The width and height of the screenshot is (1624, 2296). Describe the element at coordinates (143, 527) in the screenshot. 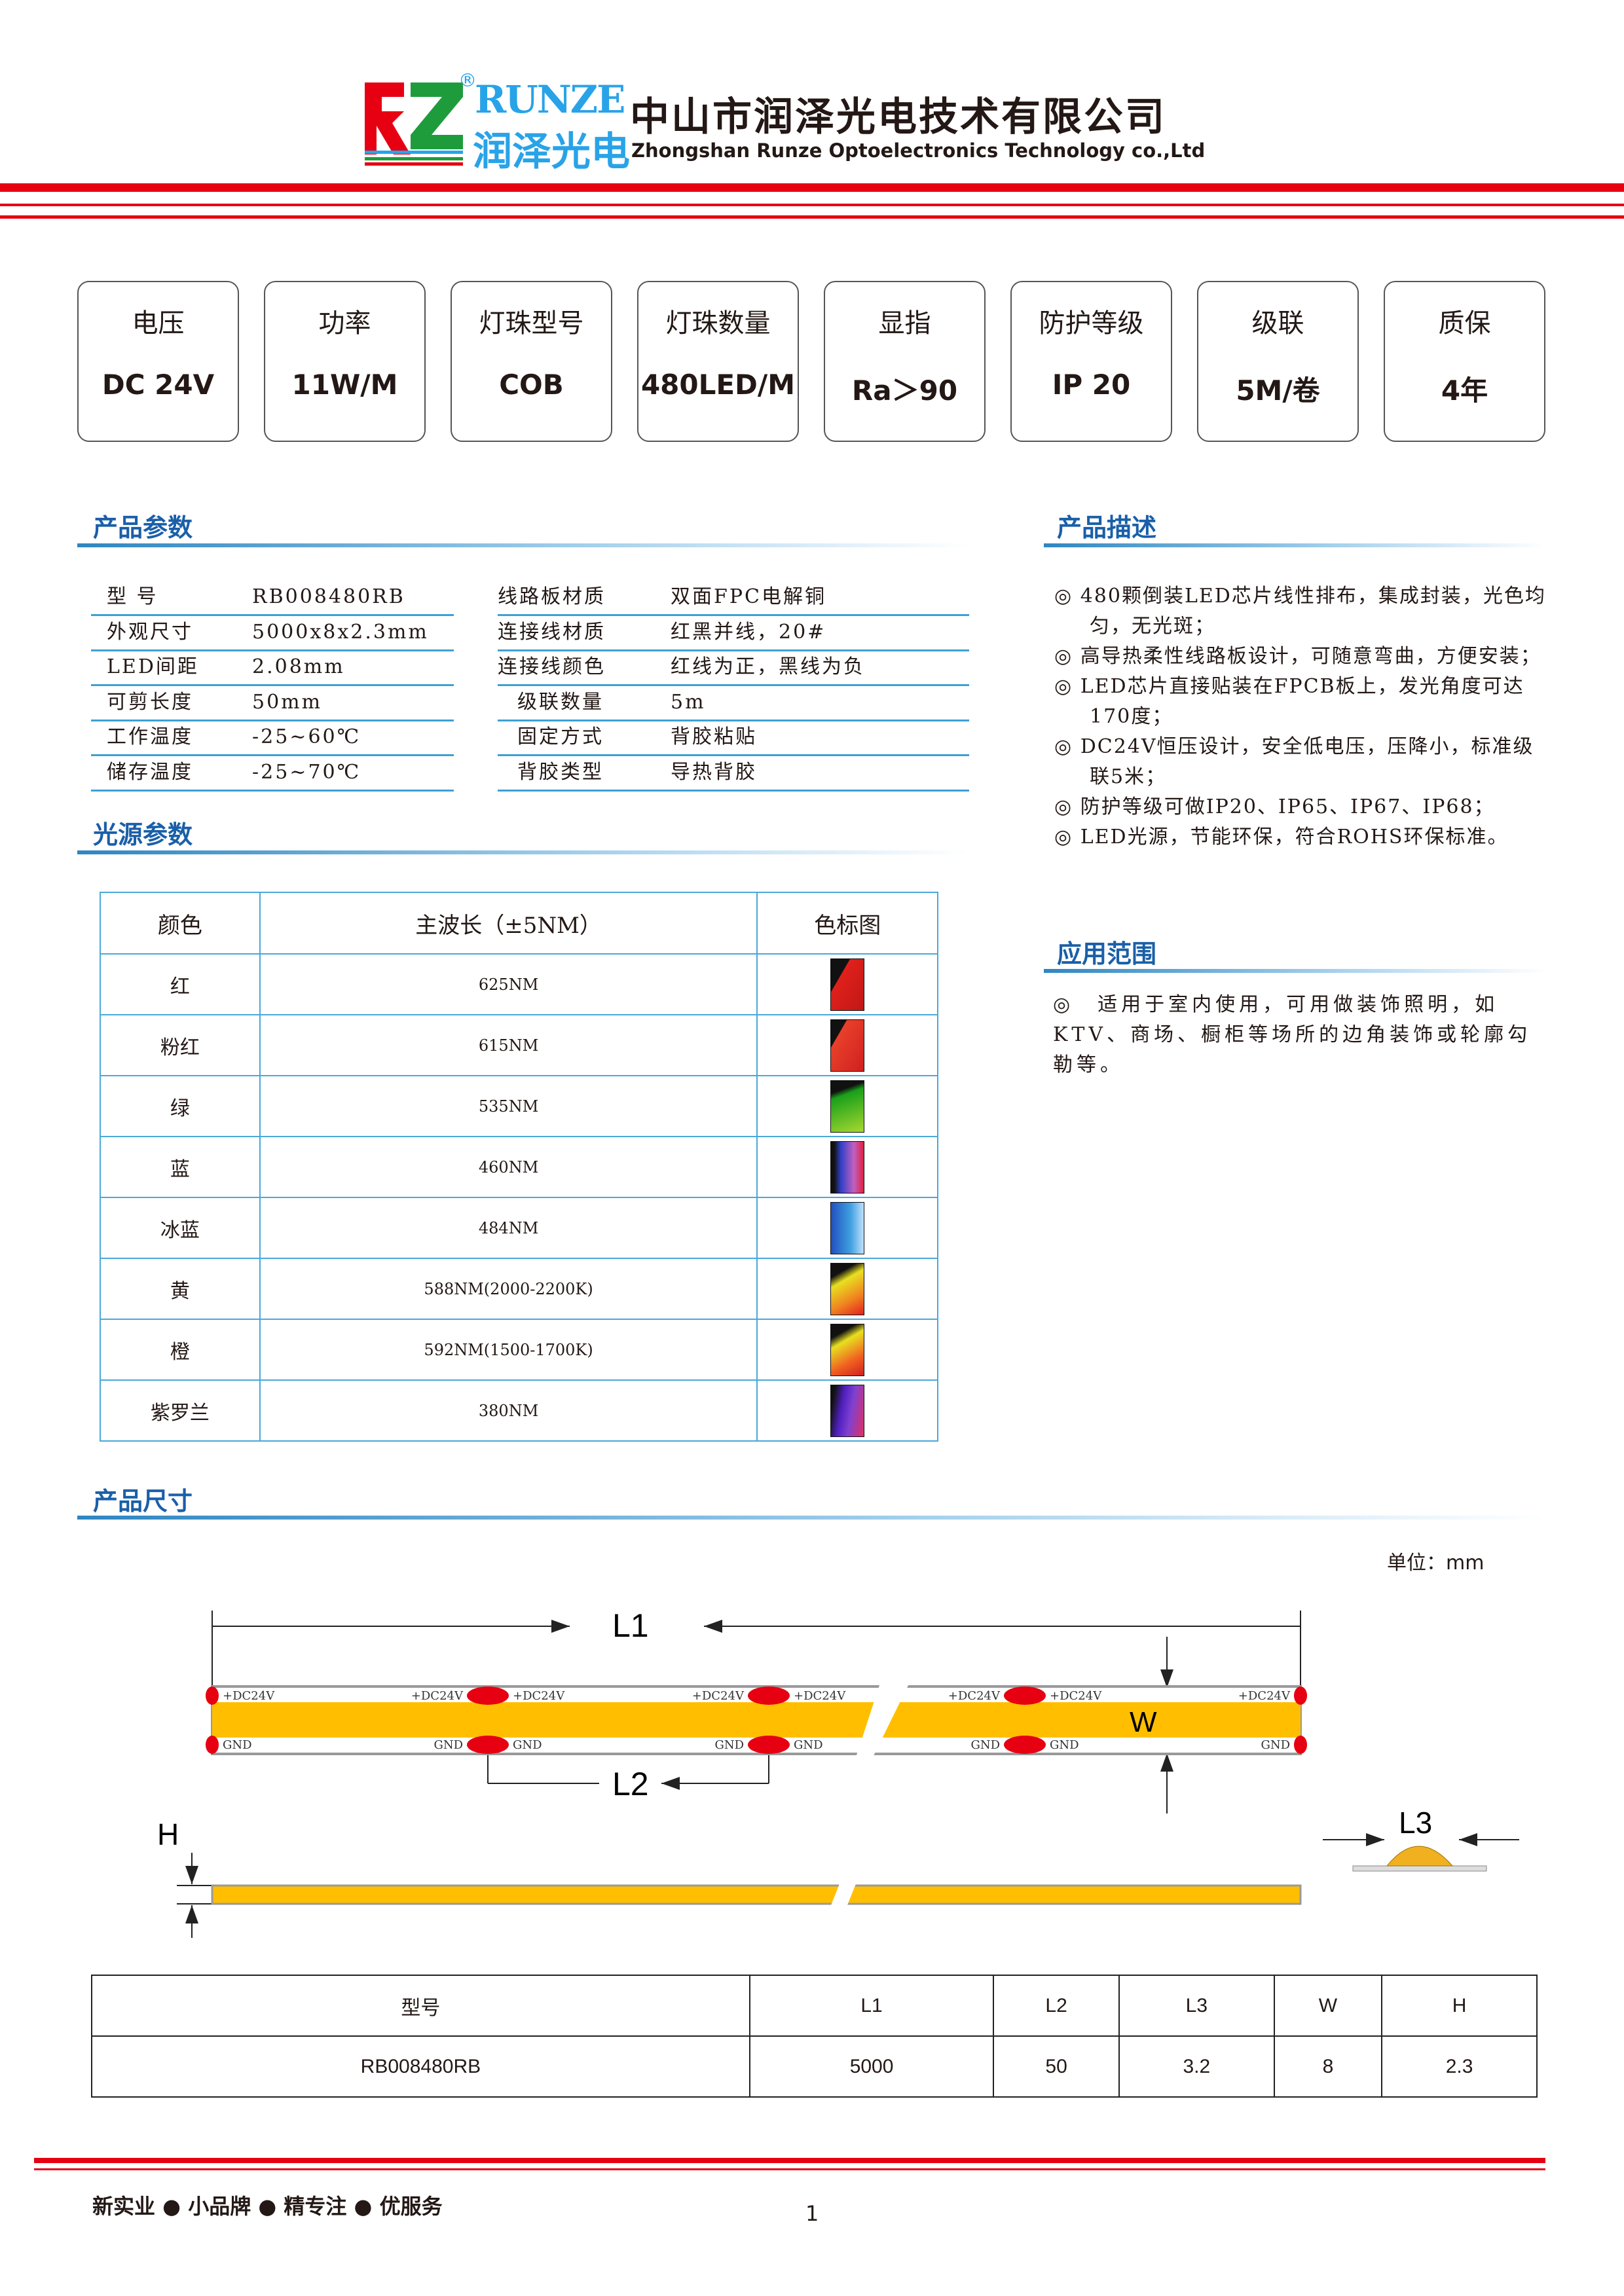

I see `section-title-params: 产品参数` at that location.